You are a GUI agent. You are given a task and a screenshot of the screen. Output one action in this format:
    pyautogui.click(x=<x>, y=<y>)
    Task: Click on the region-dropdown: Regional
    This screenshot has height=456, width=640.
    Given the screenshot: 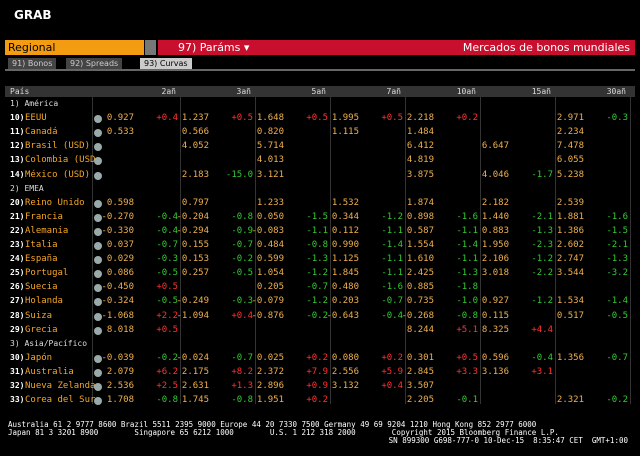 What is the action you would take?
    pyautogui.click(x=74, y=47)
    